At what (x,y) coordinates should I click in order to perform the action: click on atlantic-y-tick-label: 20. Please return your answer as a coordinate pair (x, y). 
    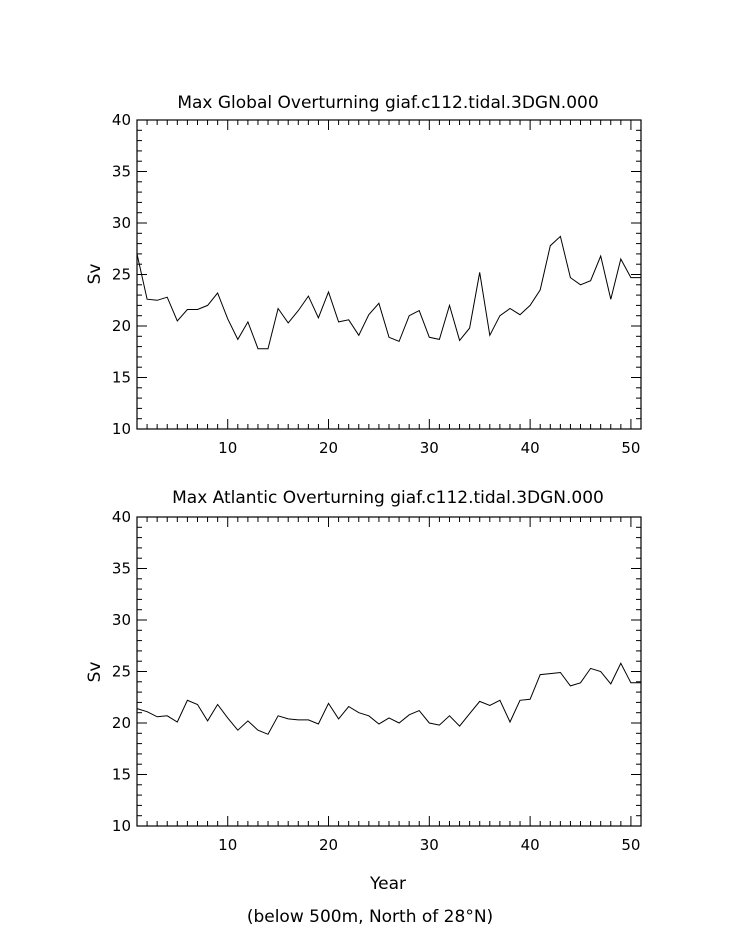
    Looking at the image, I should click on (121, 723).